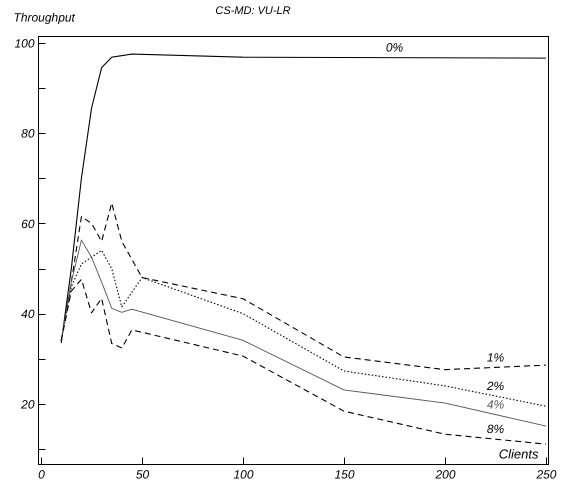 This screenshot has height=486, width=574. I want to click on series-label: 1%, so click(495, 357).